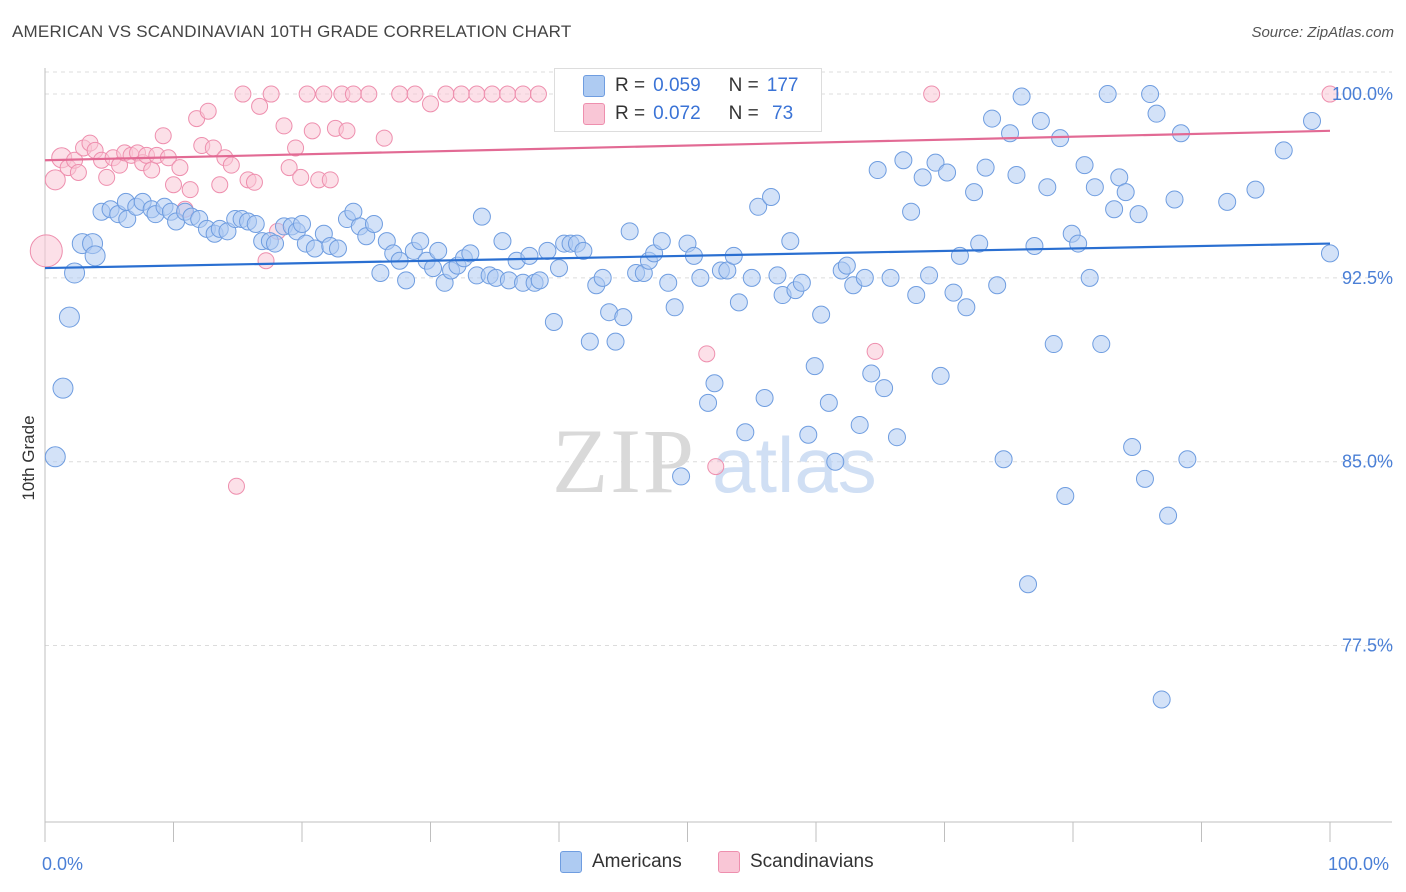 The image size is (1406, 892). Describe the element at coordinates (1367, 278) in the screenshot. I see `y-tick-label: 92.5%` at that location.